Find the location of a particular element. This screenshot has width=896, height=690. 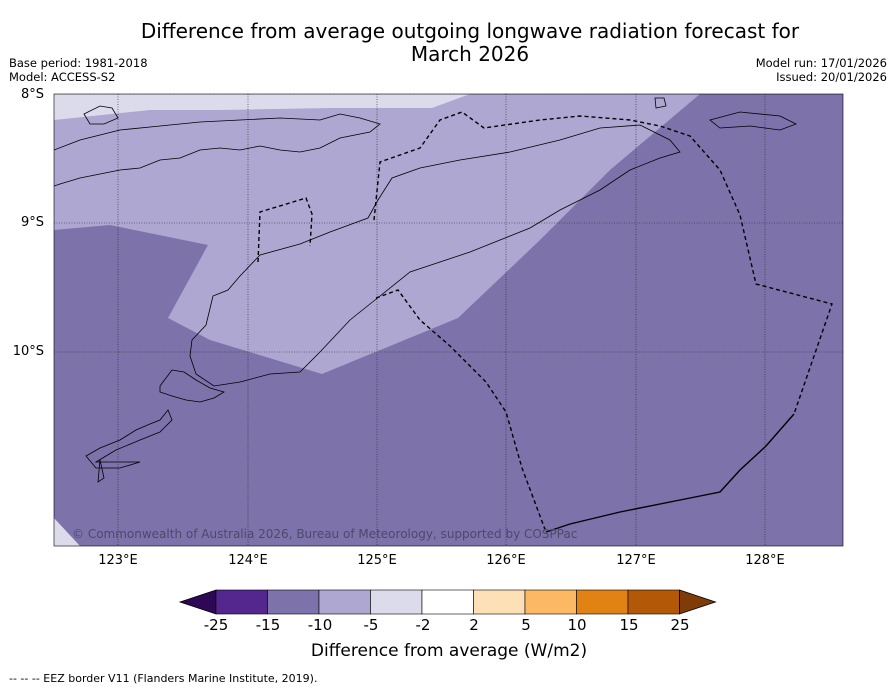

model-name: Model: ACCESS-S2 is located at coordinates (62, 77).